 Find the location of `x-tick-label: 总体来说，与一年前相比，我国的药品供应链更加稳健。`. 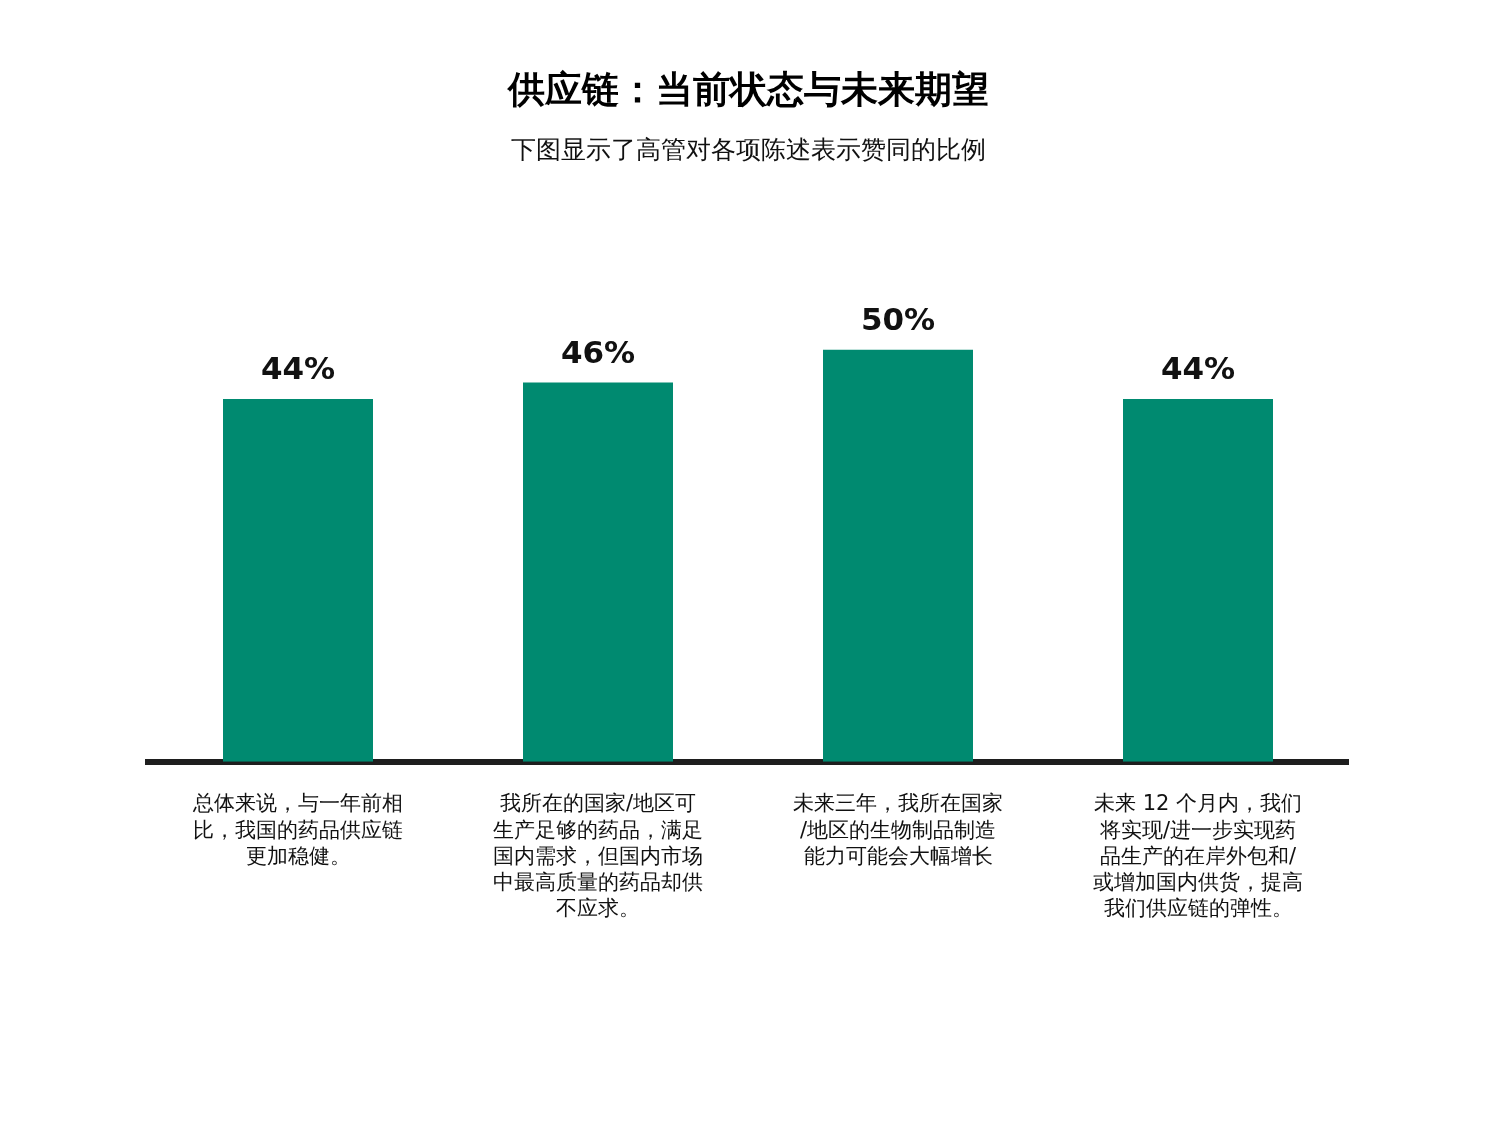

x-tick-label: 总体来说，与一年前相比，我国的药品供应链更加稳健。 is located at coordinates (297, 829).